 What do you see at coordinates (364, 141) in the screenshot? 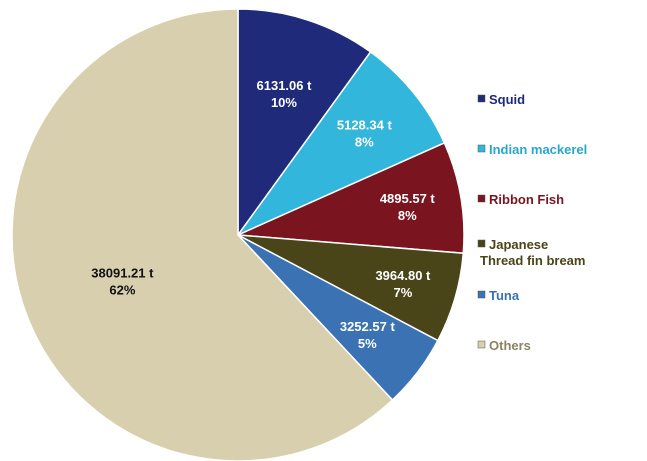
I see `data-label-percent-indian-mackerel: 8%` at bounding box center [364, 141].